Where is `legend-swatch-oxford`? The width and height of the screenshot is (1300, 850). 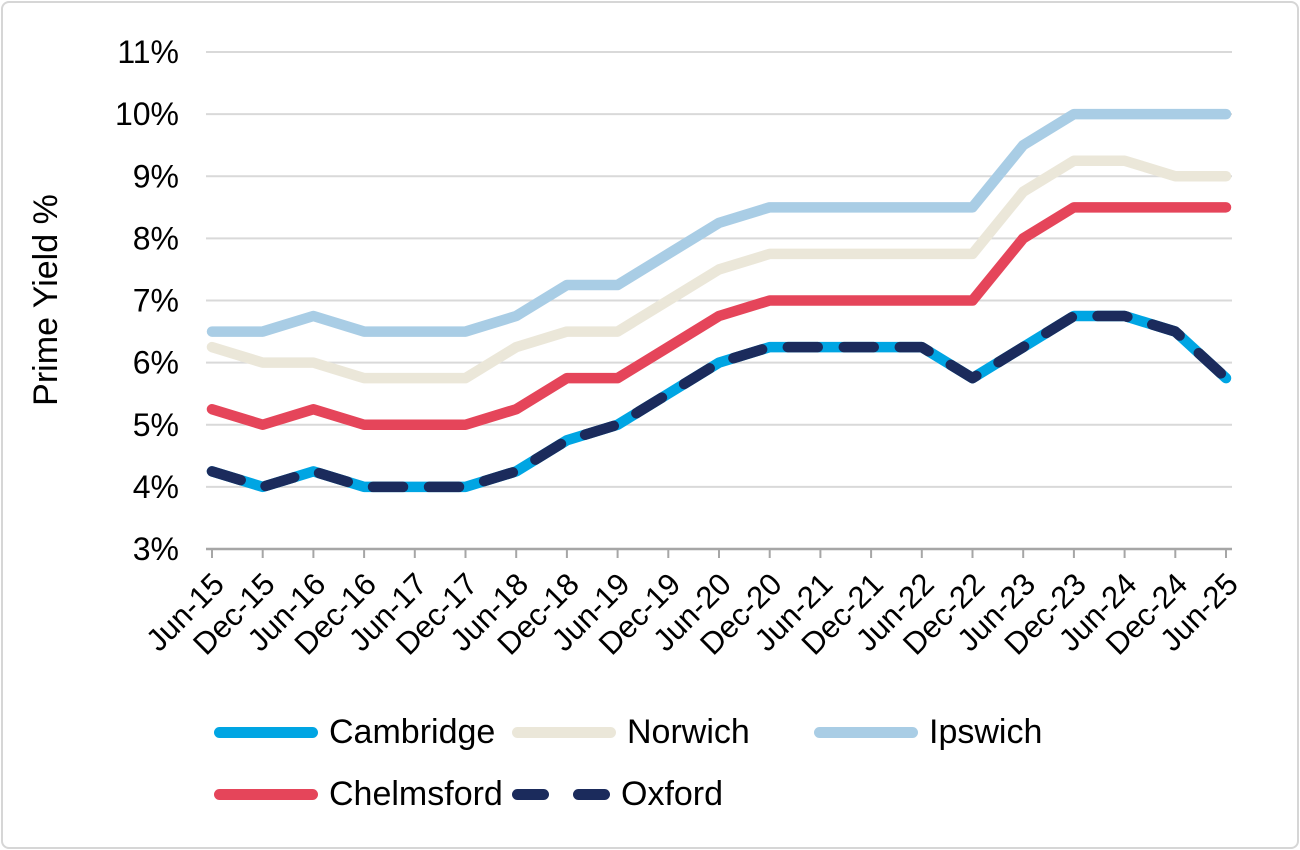 legend-swatch-oxford is located at coordinates (561, 794).